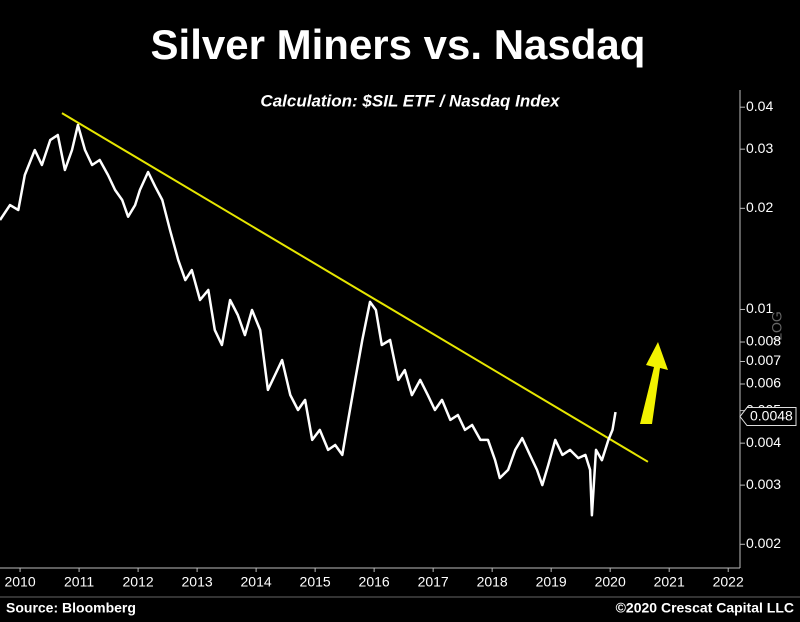 This screenshot has width=800, height=622. I want to click on chart-title: Silver Miners vs. Nasdaq, so click(398, 44).